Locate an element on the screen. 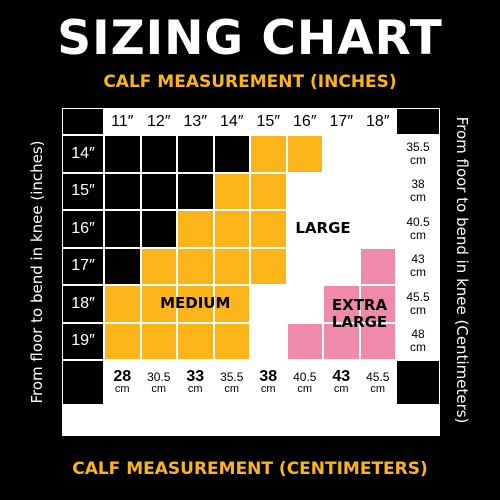  column-footer-cm: 30.5 cm is located at coordinates (159, 382).